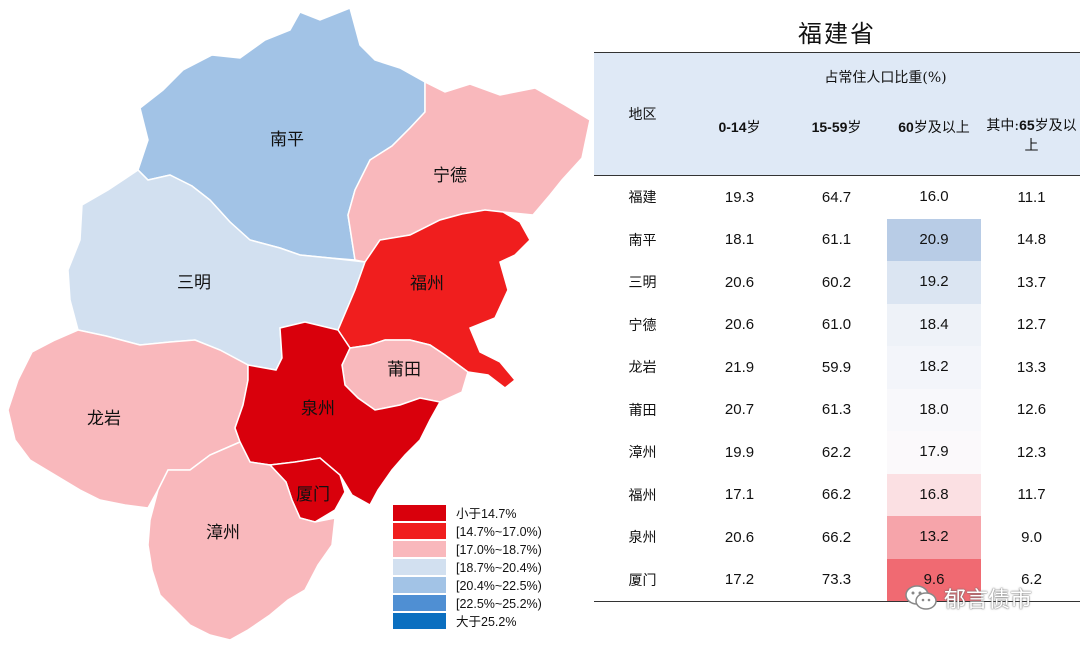 The height and width of the screenshot is (645, 1080). I want to click on header-num: 65, so click(1027, 125).